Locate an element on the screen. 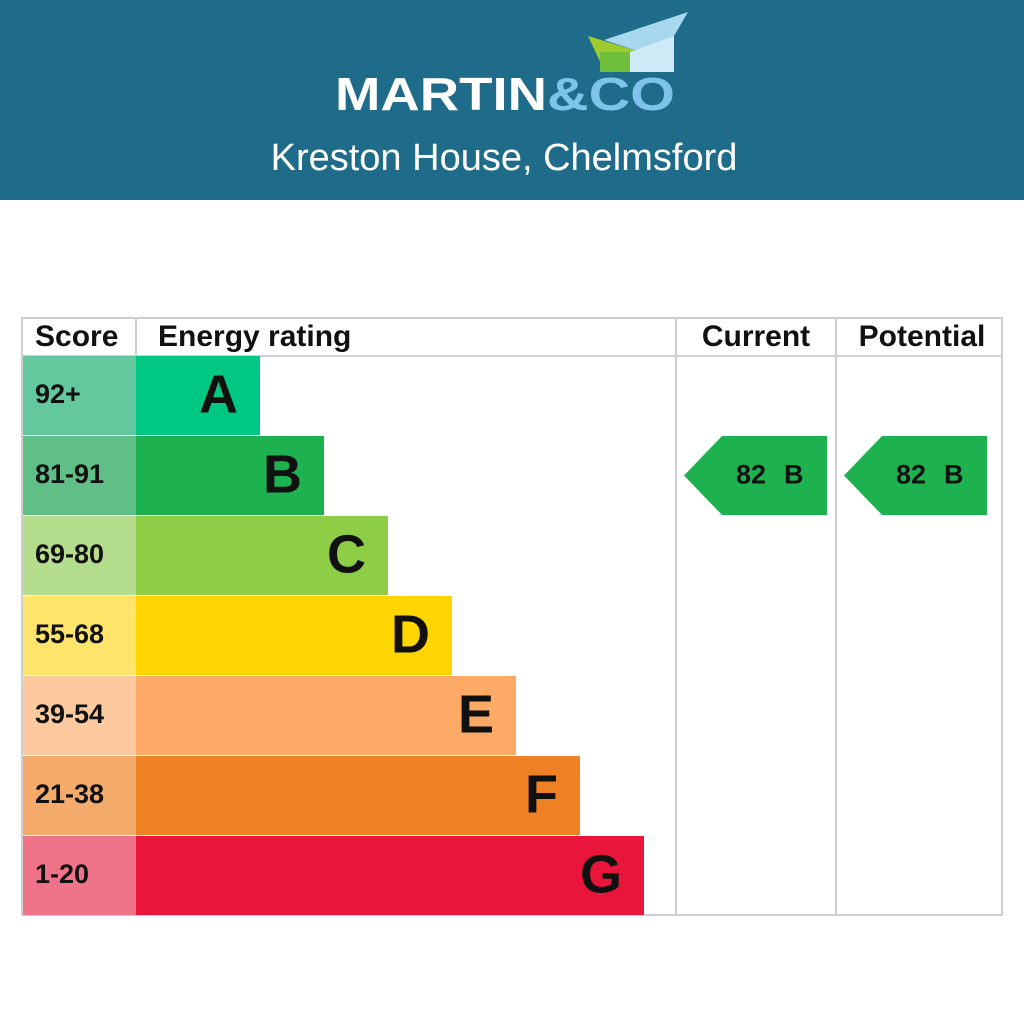  band-row: 39-54 E is located at coordinates (269, 715).